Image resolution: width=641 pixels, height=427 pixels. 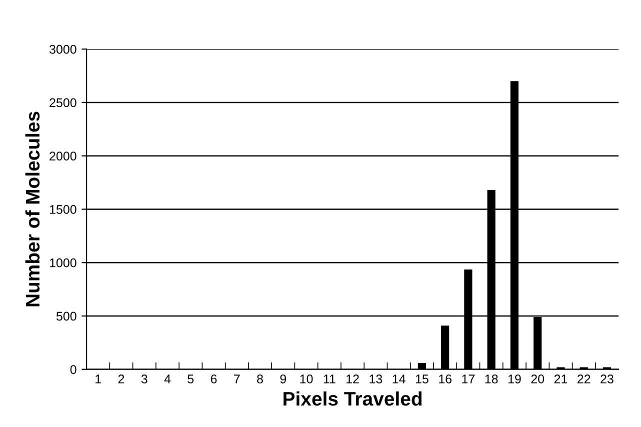 I want to click on y-tick-label: 2000, so click(x=63, y=156).